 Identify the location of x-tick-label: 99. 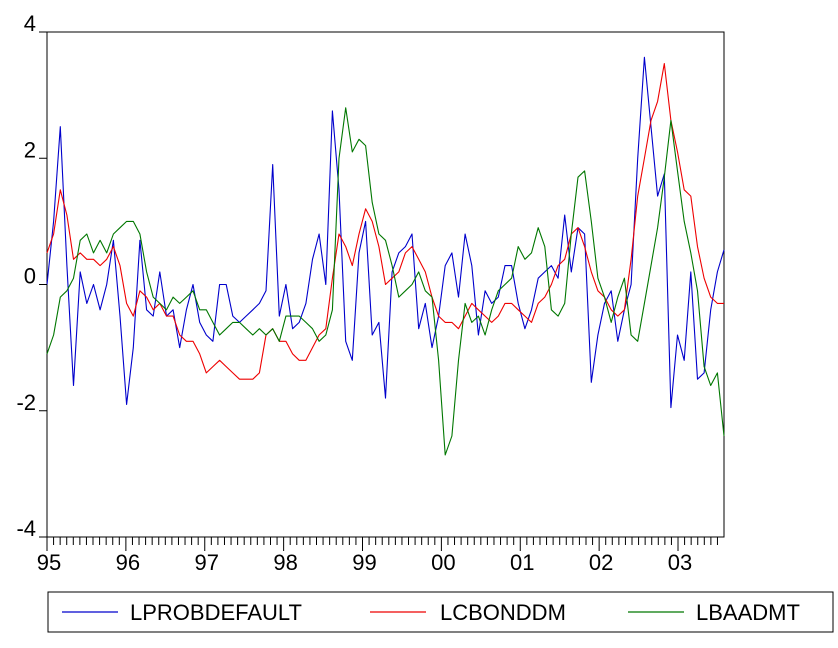
(364, 562).